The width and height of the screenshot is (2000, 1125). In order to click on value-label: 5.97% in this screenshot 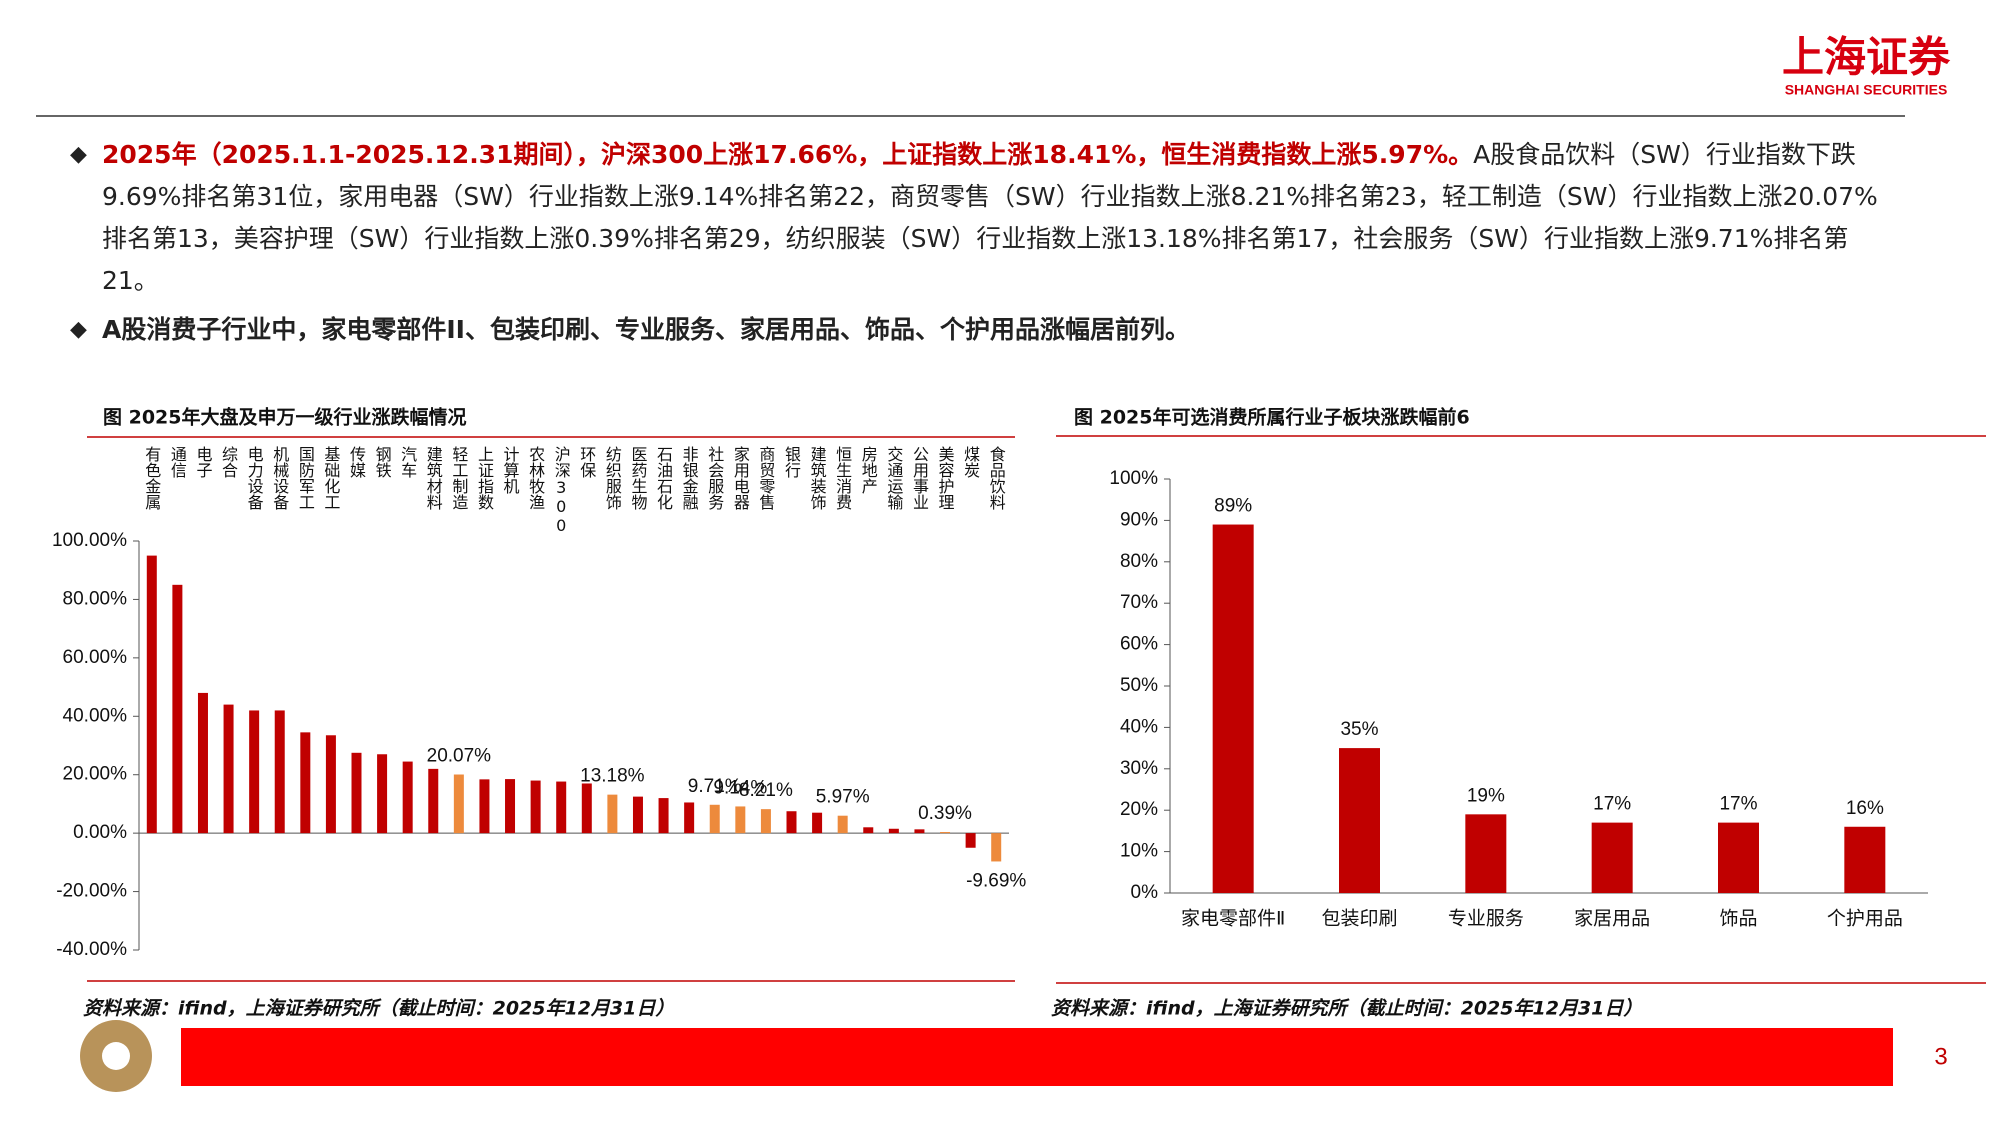, I will do `click(843, 797)`.